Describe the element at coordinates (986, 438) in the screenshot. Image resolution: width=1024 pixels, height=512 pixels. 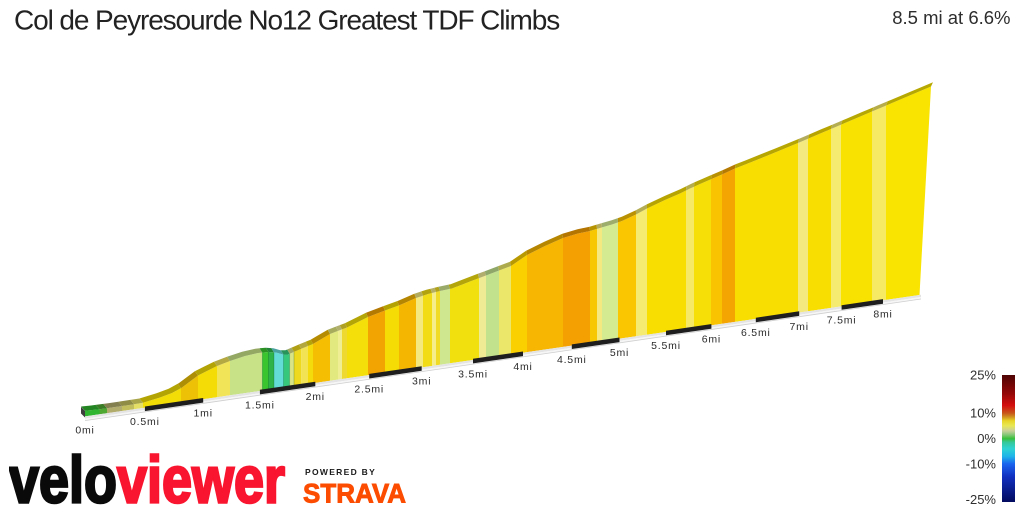
I see `svg-text: 0%` at that location.